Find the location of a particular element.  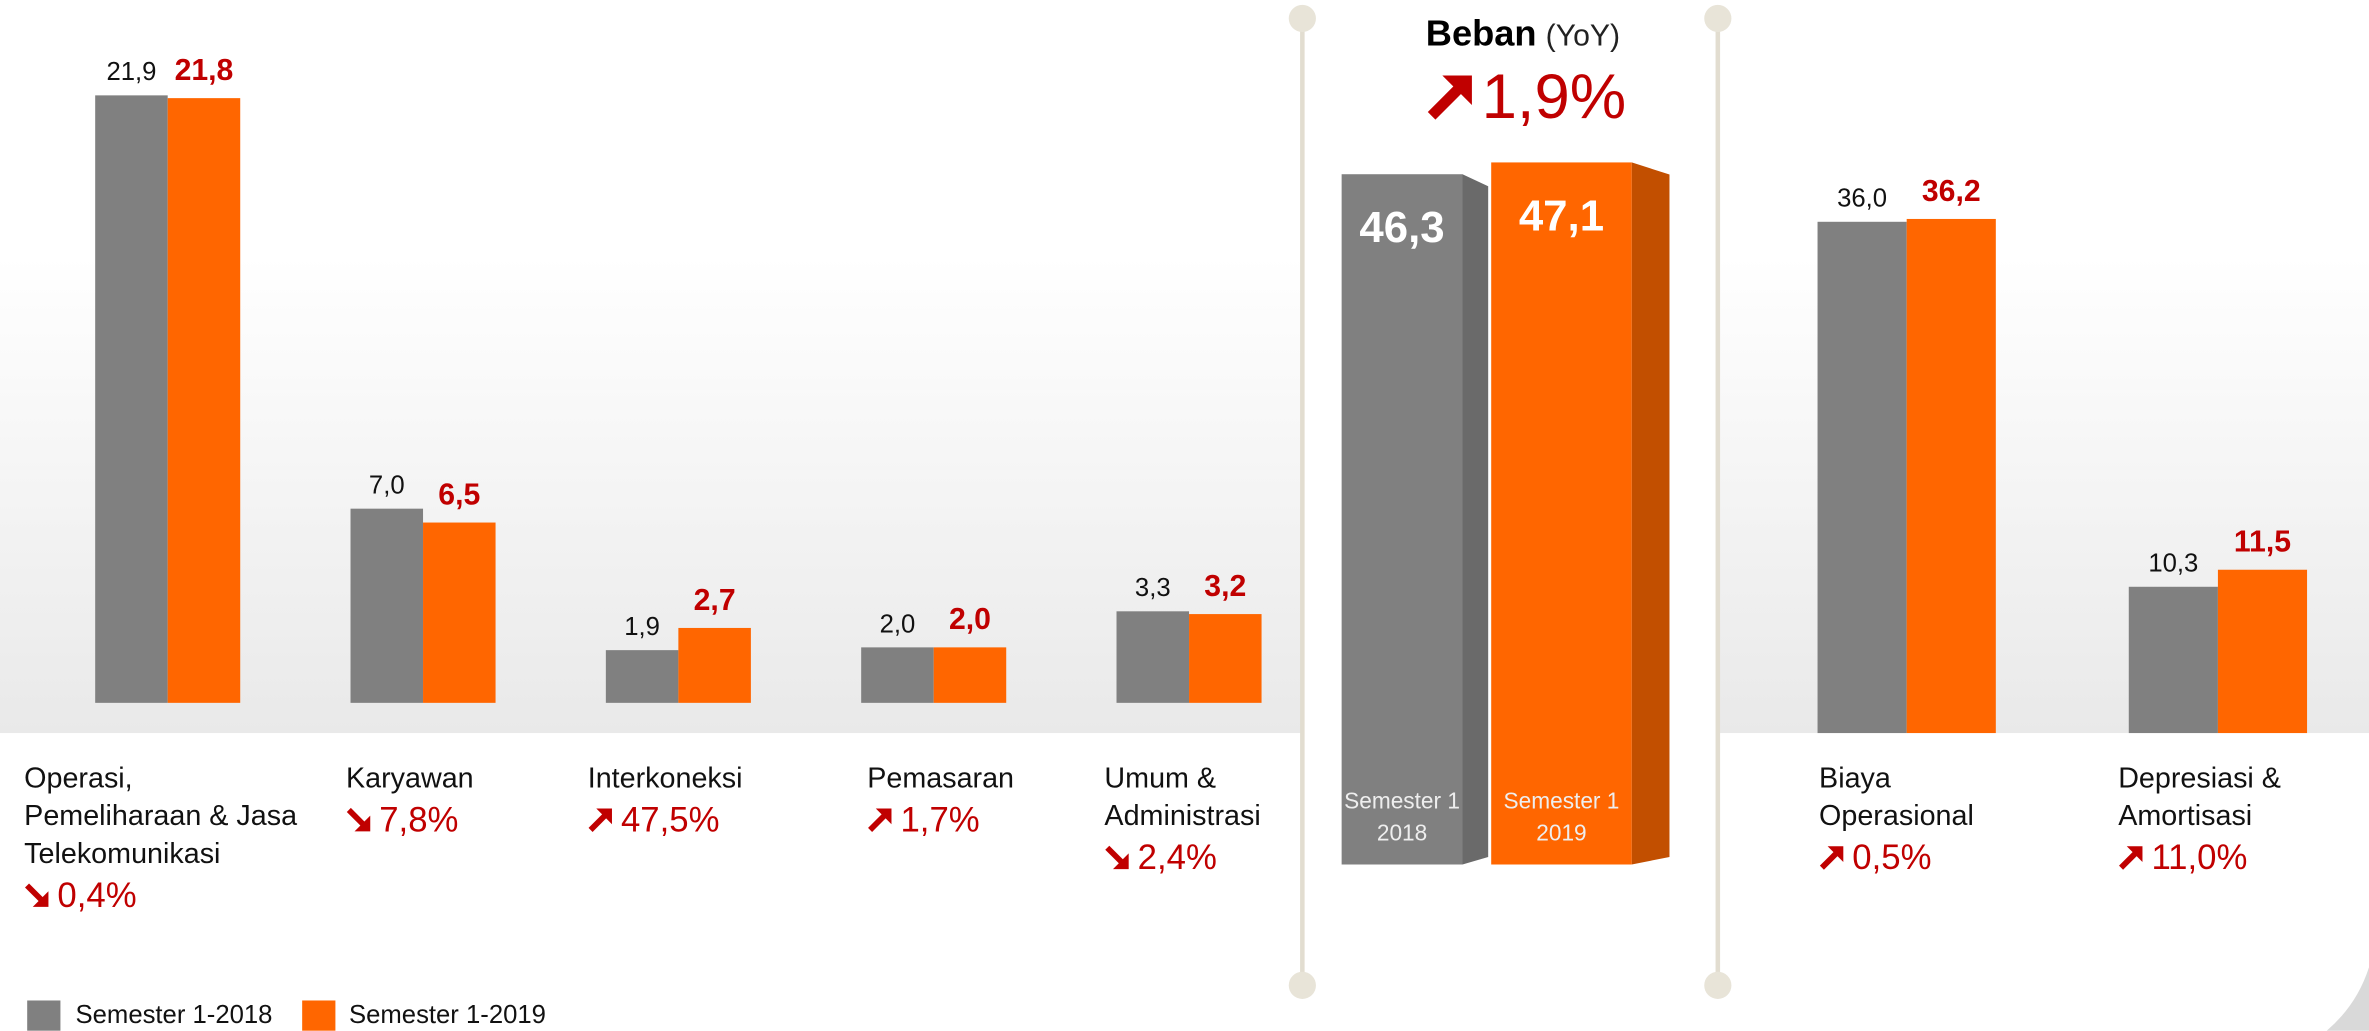

value-label: 10,3 is located at coordinates (2173, 564).